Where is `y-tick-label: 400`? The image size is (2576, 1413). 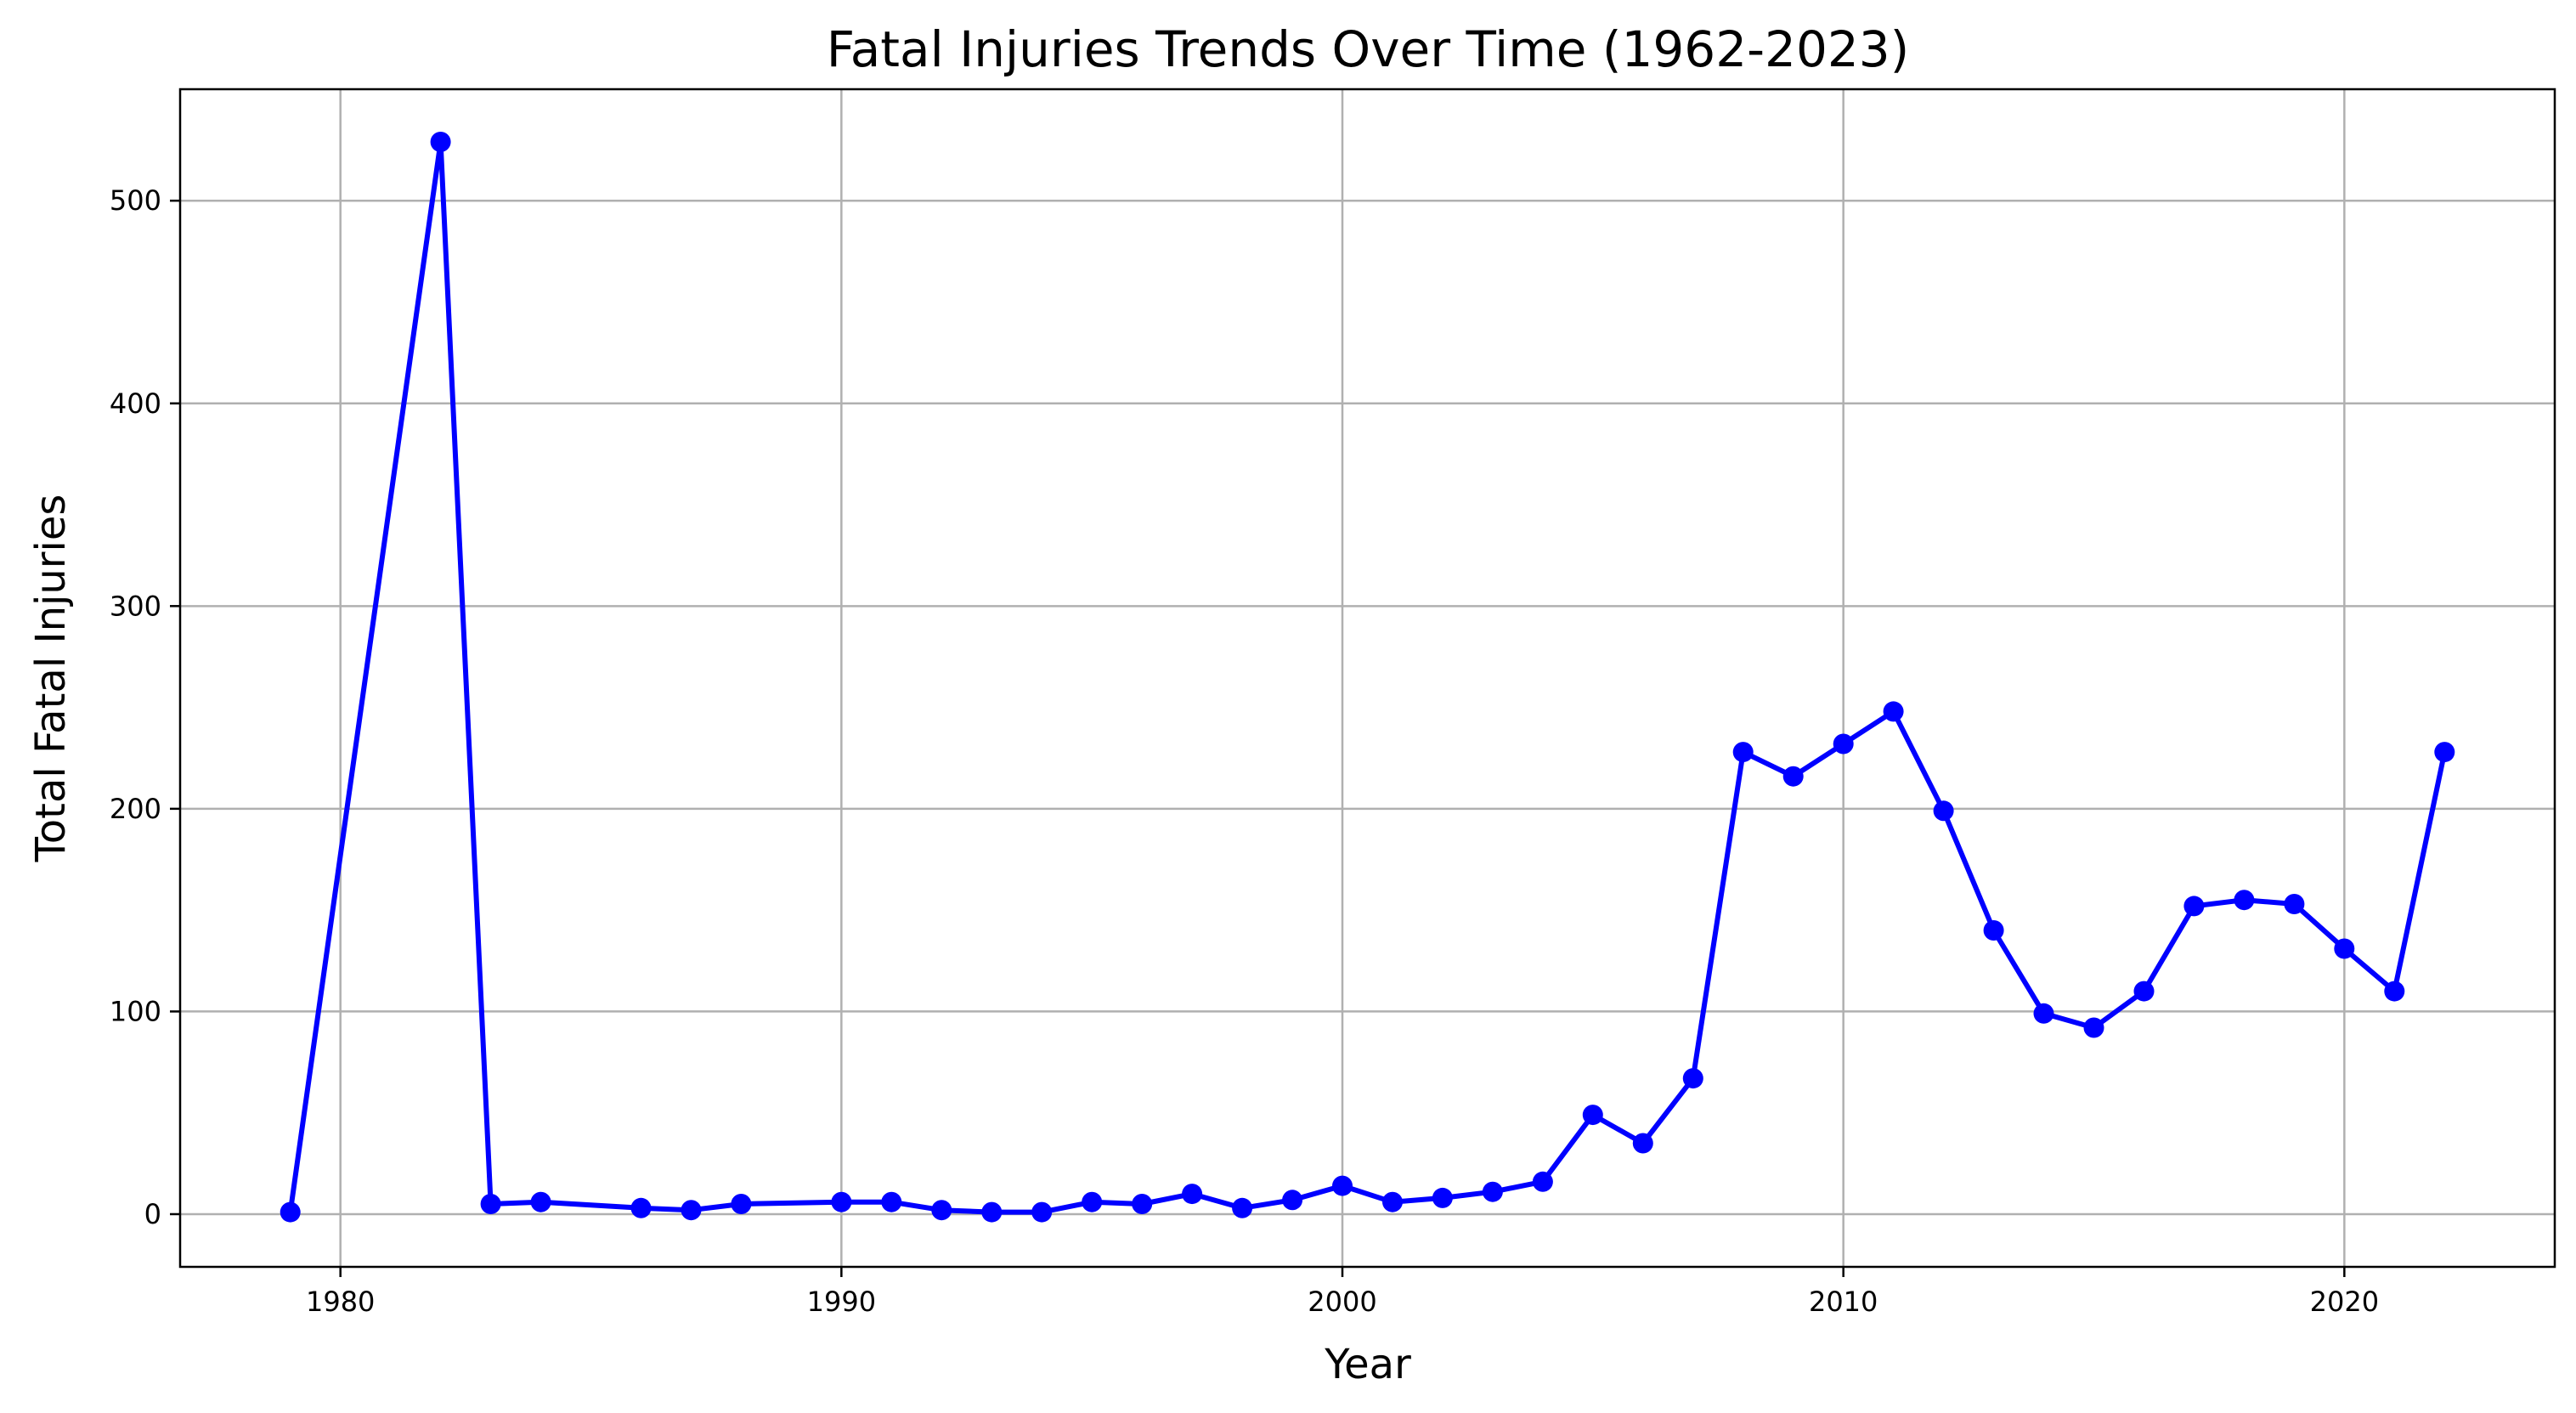
y-tick-label: 400 is located at coordinates (135, 403).